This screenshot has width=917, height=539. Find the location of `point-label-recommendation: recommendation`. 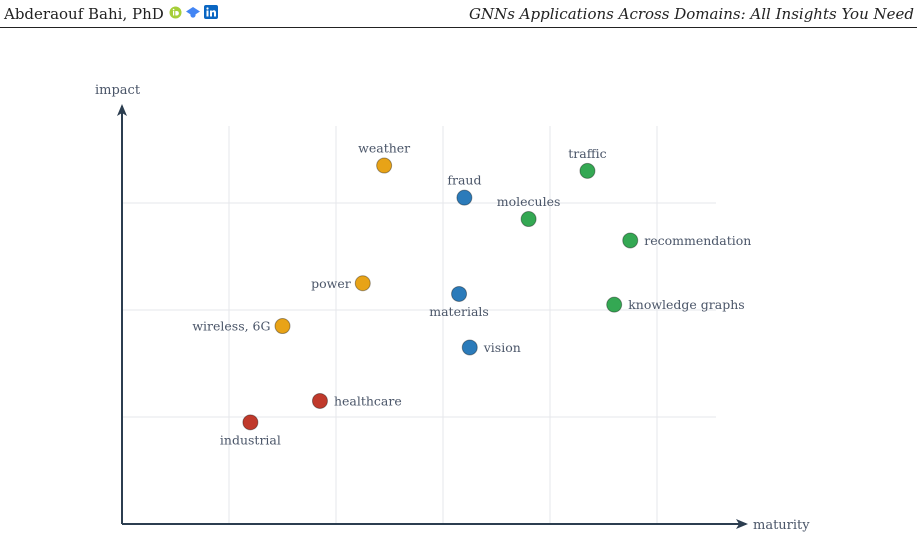

point-label-recommendation: recommendation is located at coordinates (697, 240).